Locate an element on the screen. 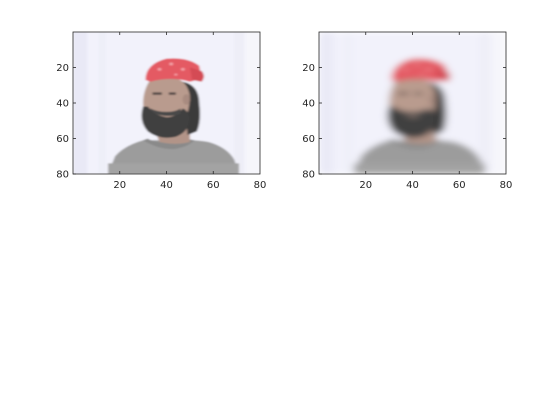 Image resolution: width=560 pixels, height=420 pixels. left-y-tick-80: 80 is located at coordinates (62, 175).